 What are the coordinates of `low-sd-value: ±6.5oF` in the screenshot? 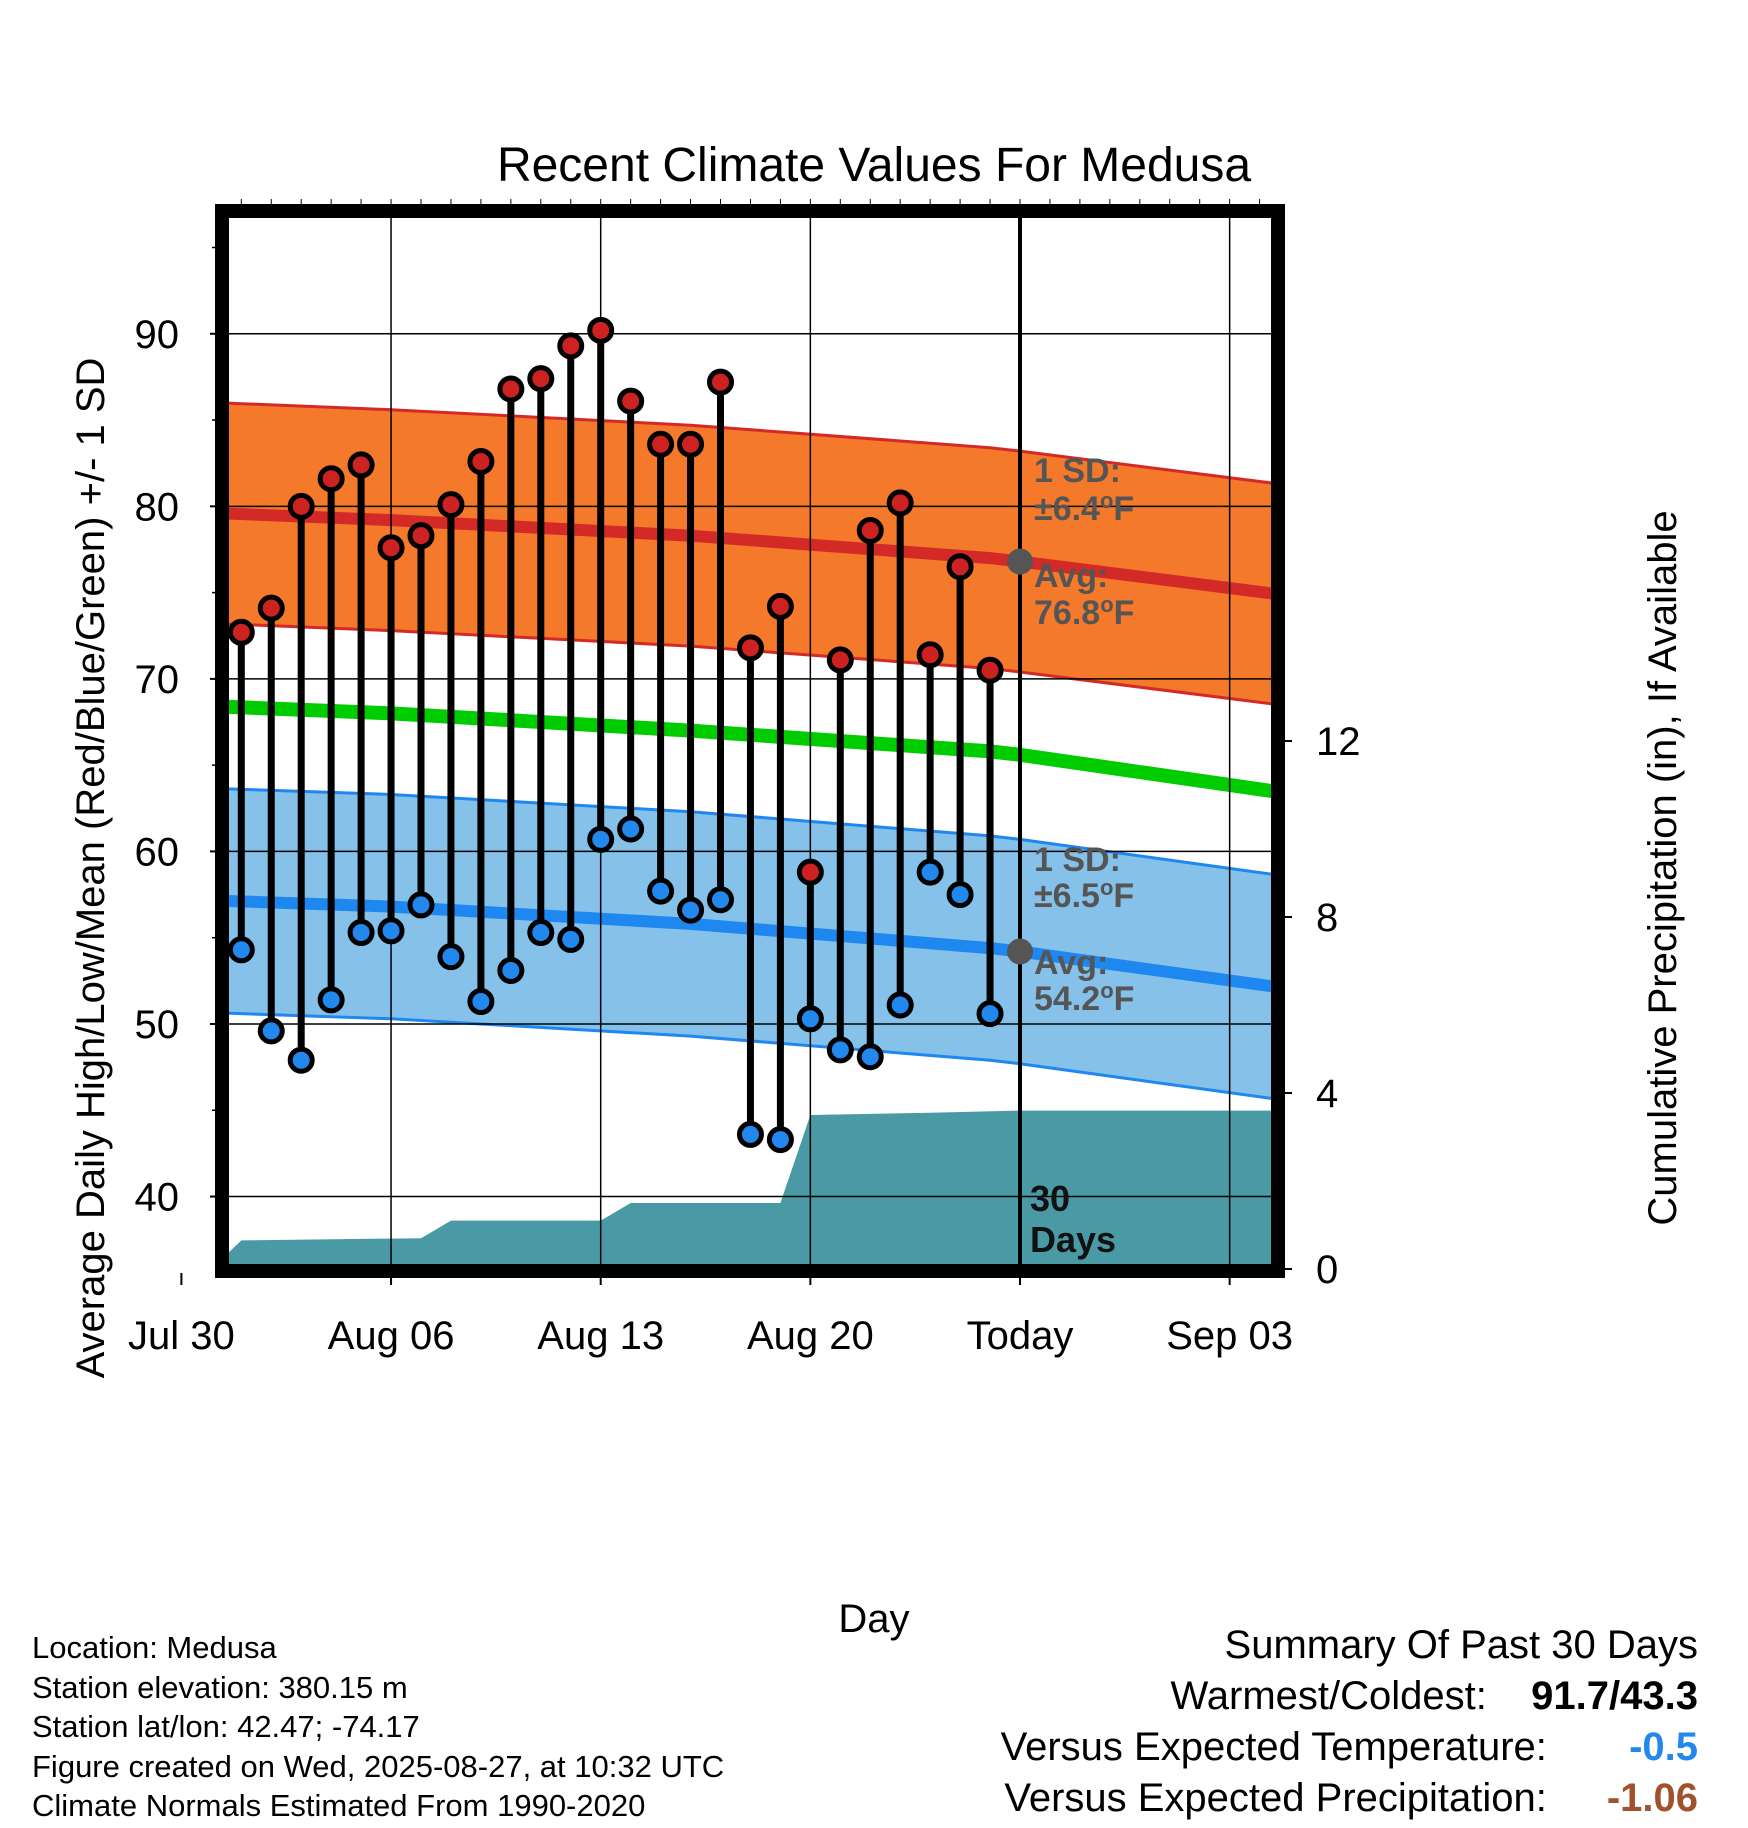 It's located at (1084, 895).